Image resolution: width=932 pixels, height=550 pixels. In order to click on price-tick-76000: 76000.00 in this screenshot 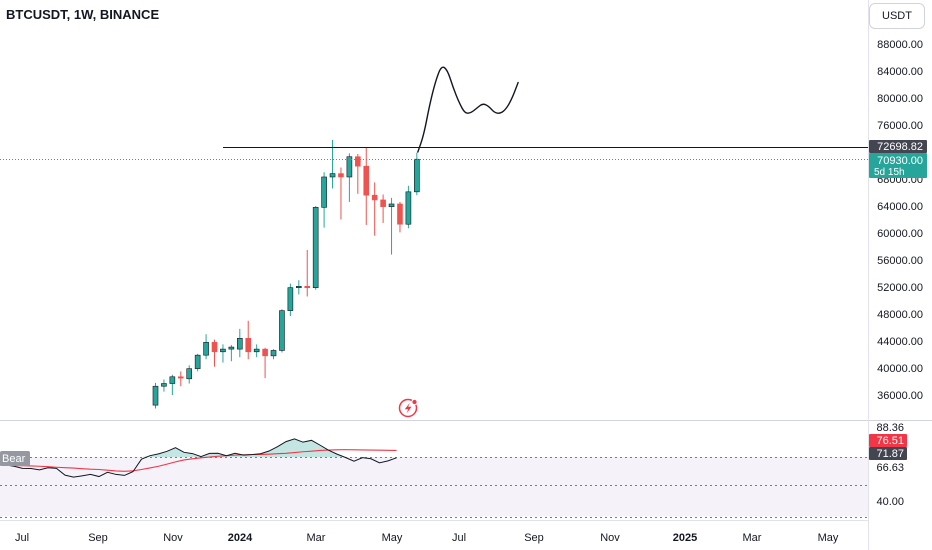, I will do `click(900, 126)`.